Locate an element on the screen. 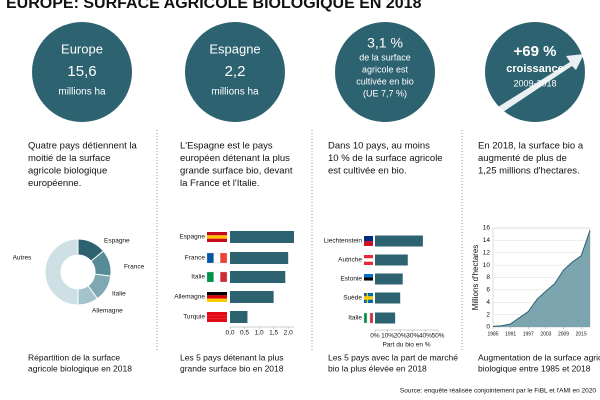  bar-label: Autriche is located at coordinates (350, 260).